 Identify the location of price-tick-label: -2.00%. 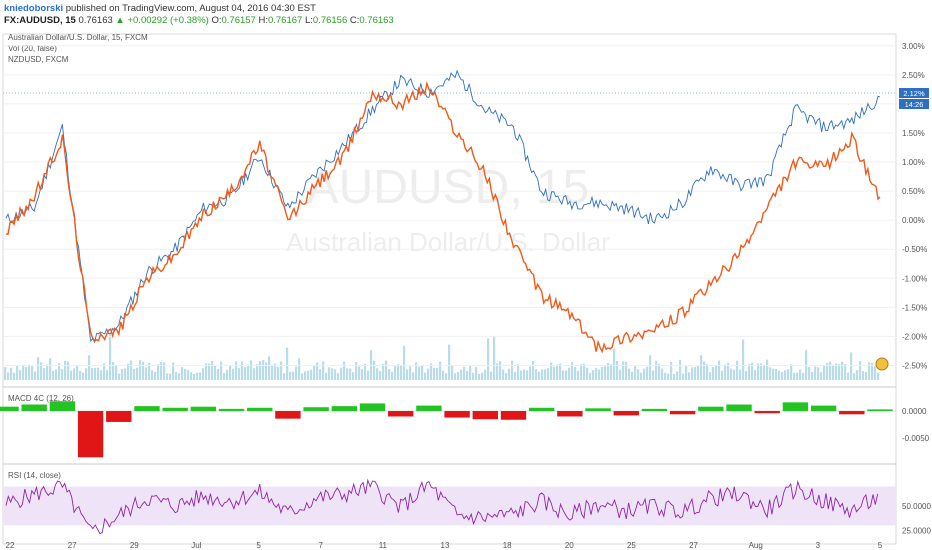
(914, 336).